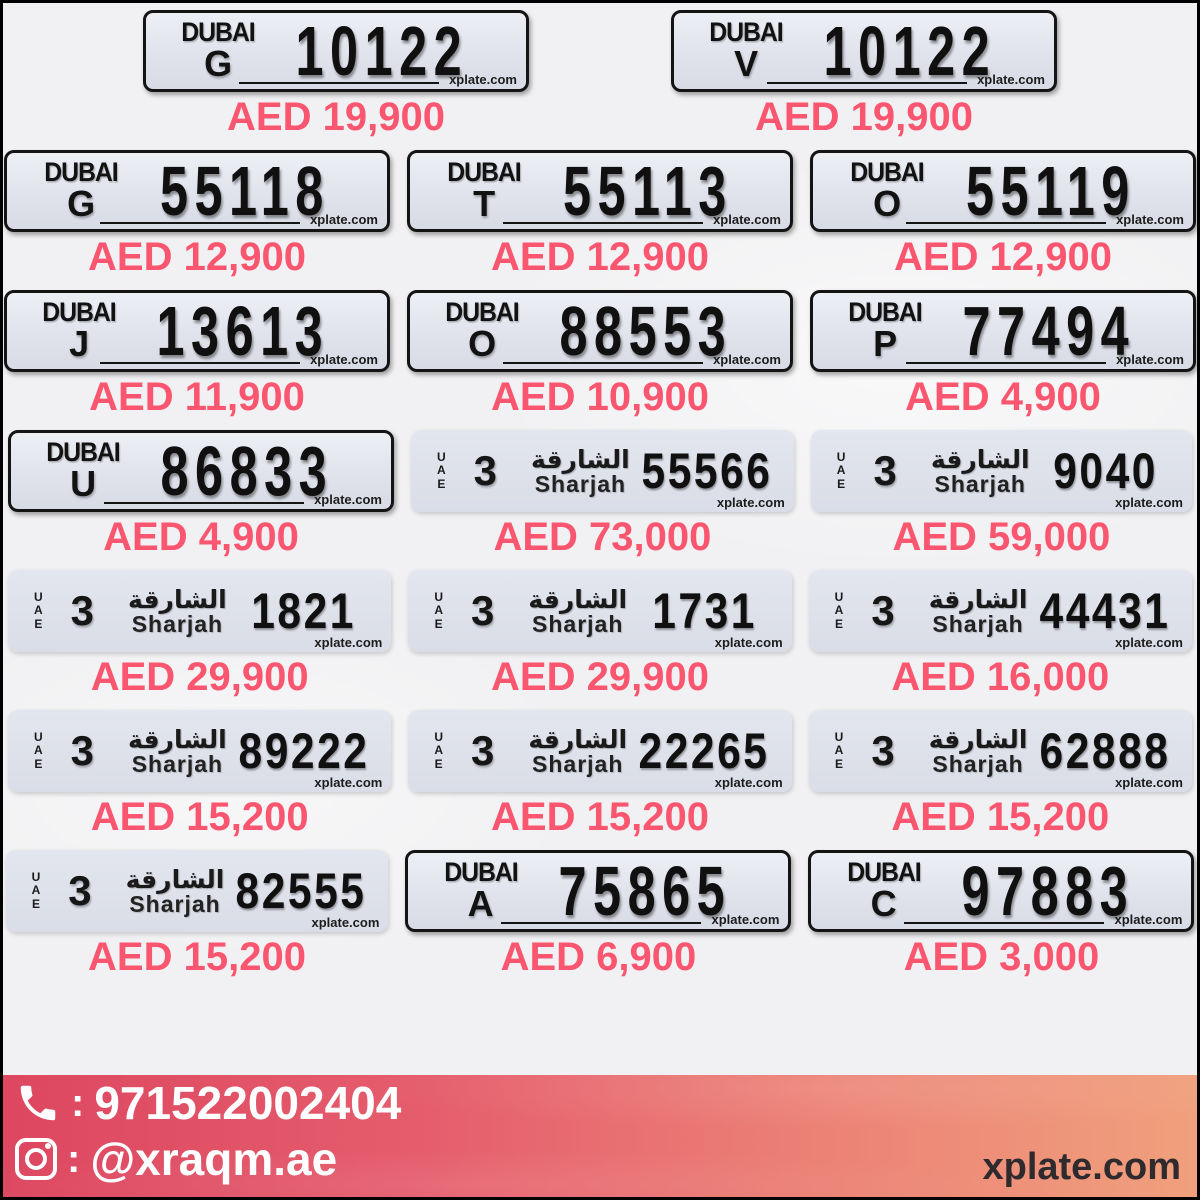 The height and width of the screenshot is (1200, 1200). Describe the element at coordinates (1105, 611) in the screenshot. I see `plate-number: 44431` at that location.